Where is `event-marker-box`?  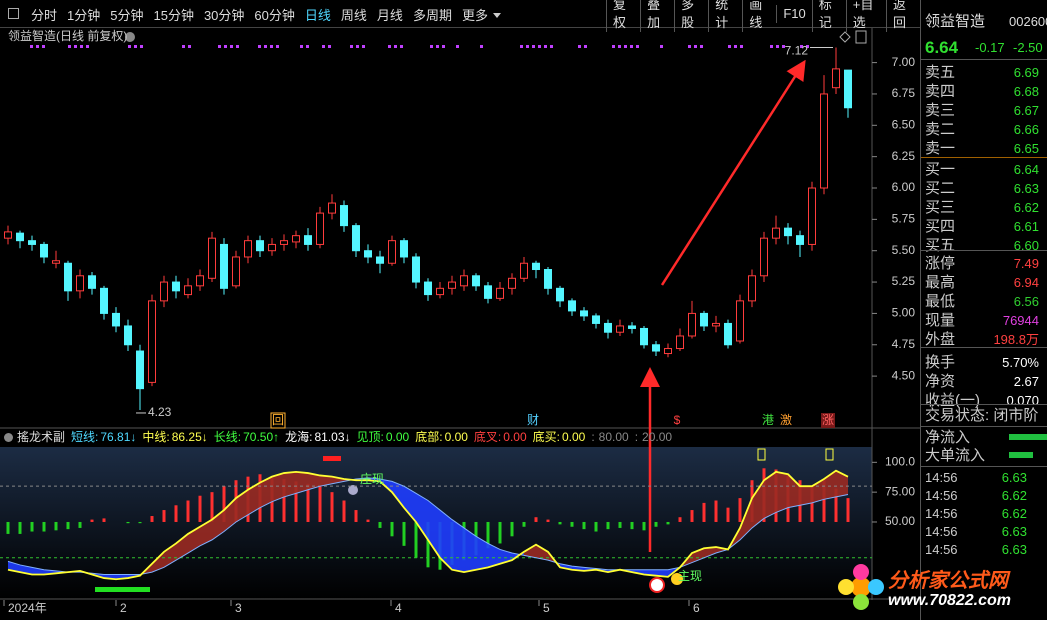
event-marker-box is located at coordinates (278, 420).